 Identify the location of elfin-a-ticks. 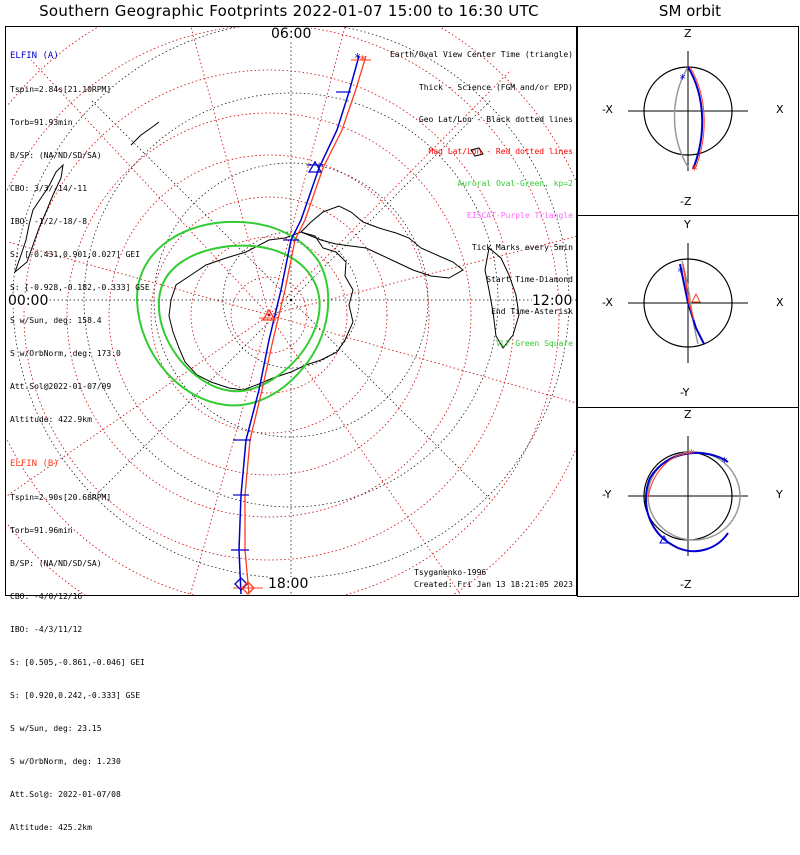
(291, 321).